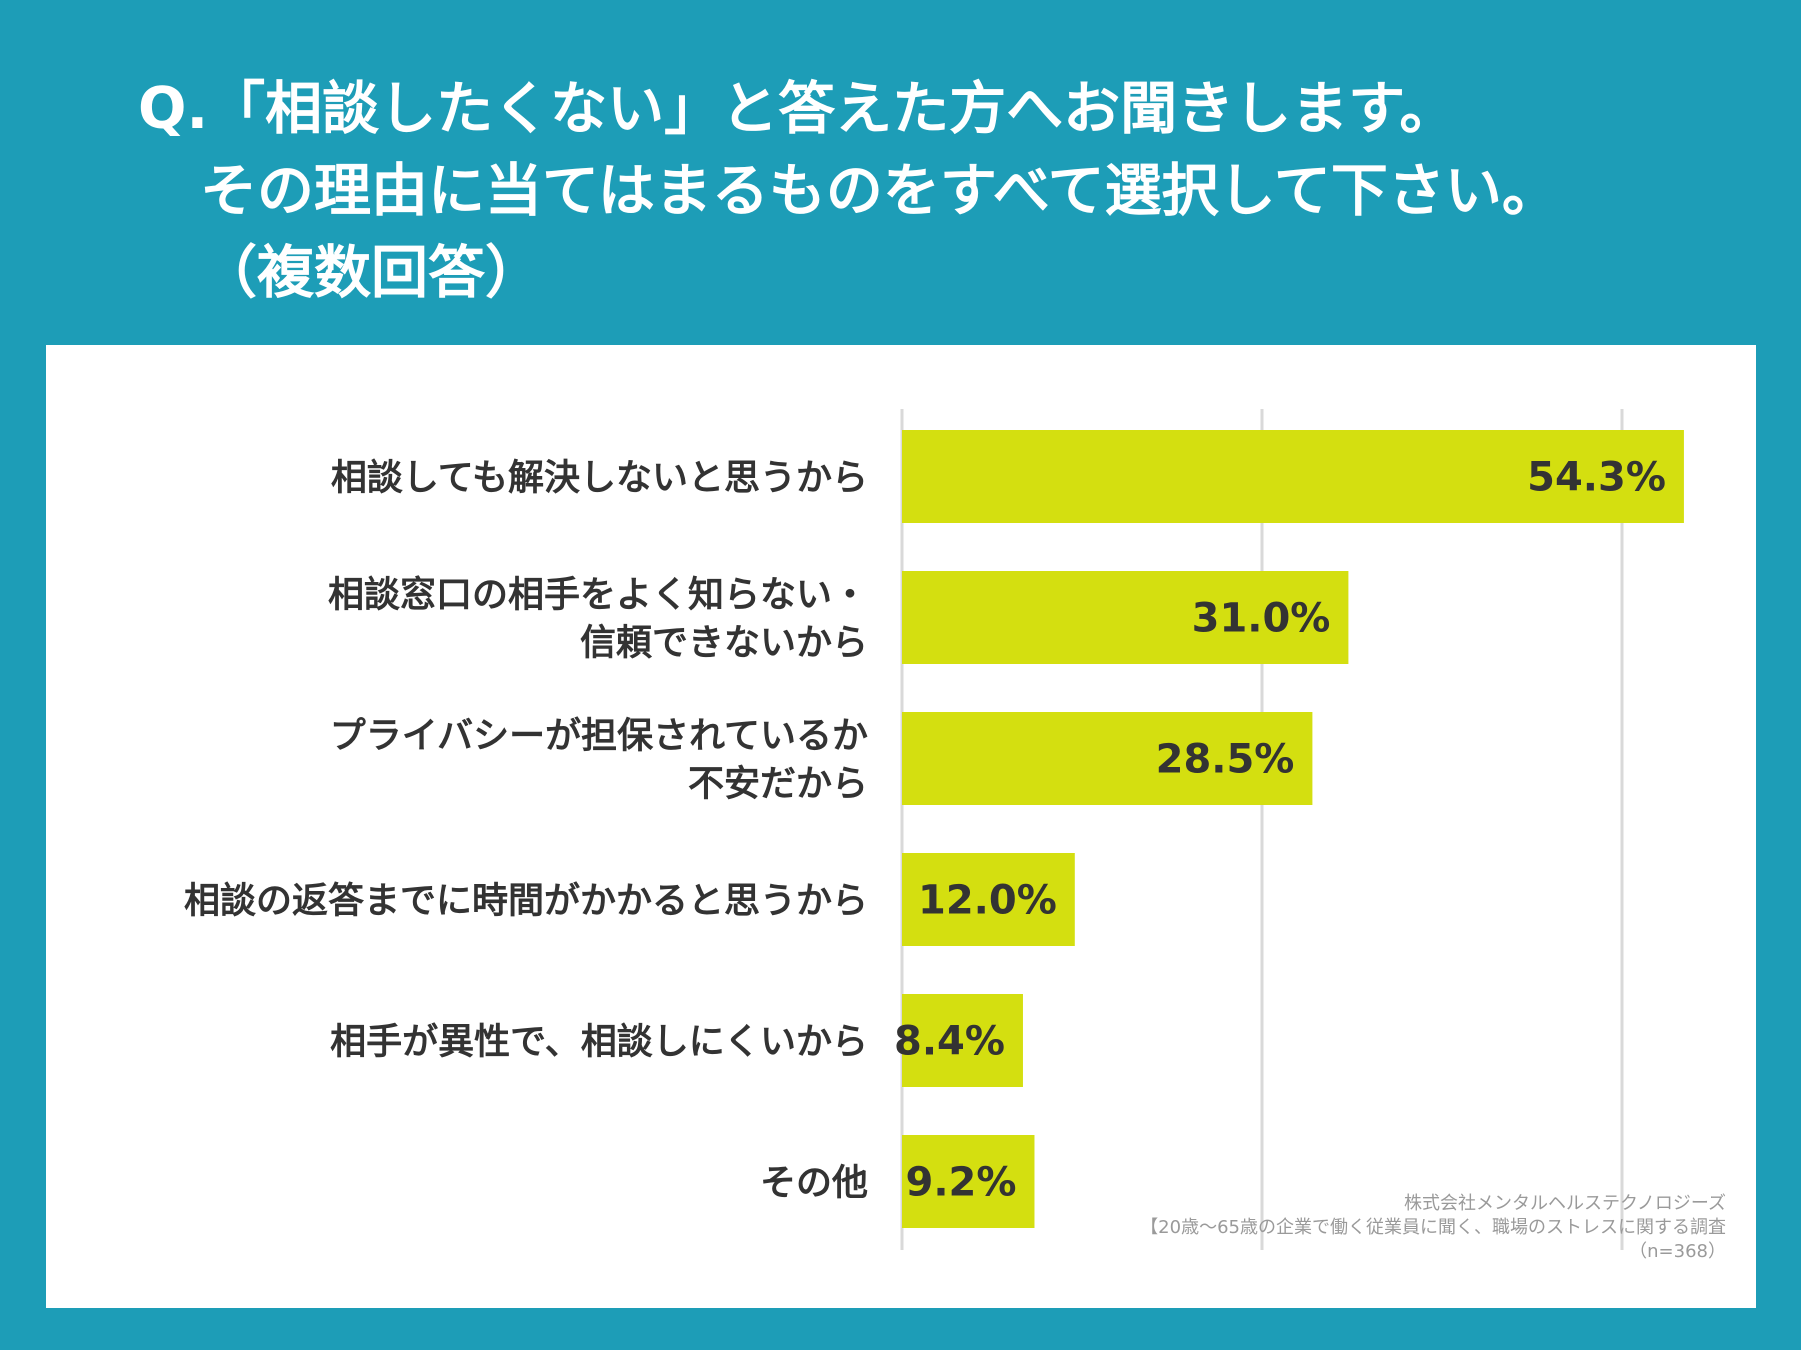  Describe the element at coordinates (949, 1042) in the screenshot. I see `value-label-4: 8.4%` at that location.